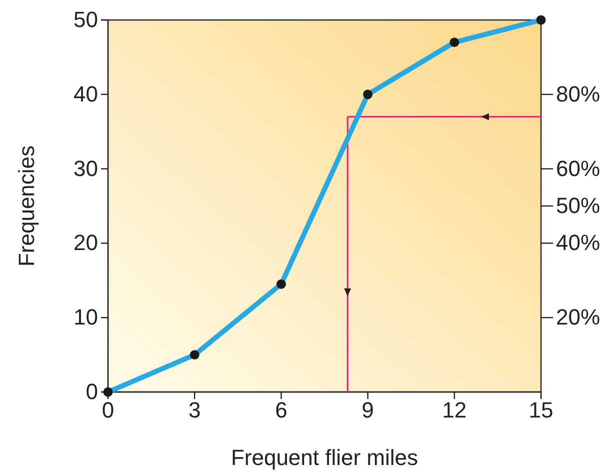 Image resolution: width=616 pixels, height=474 pixels. I want to click on y2-tick-label: 40%, so click(578, 243).